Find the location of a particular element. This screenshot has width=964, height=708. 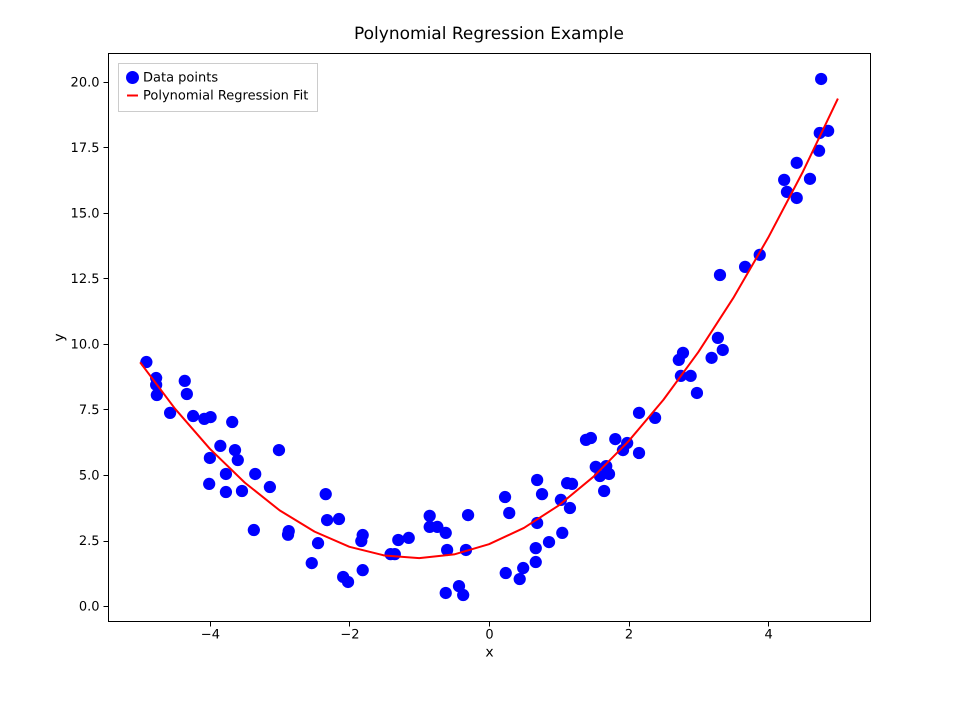

legend-label: Polynomial Regression Fit is located at coordinates (225, 96).